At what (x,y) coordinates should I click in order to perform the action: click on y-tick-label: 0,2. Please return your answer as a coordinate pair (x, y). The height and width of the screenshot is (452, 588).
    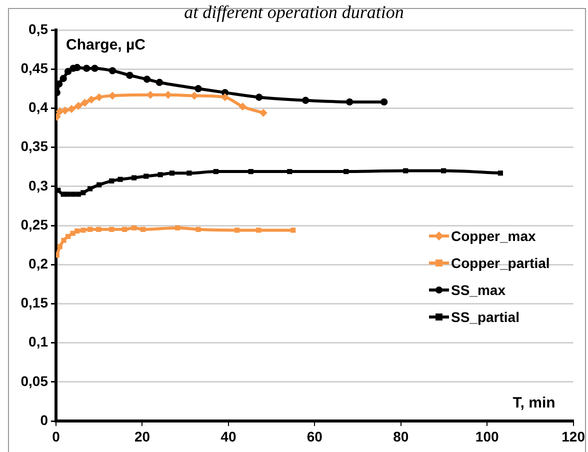
    Looking at the image, I should click on (38, 263).